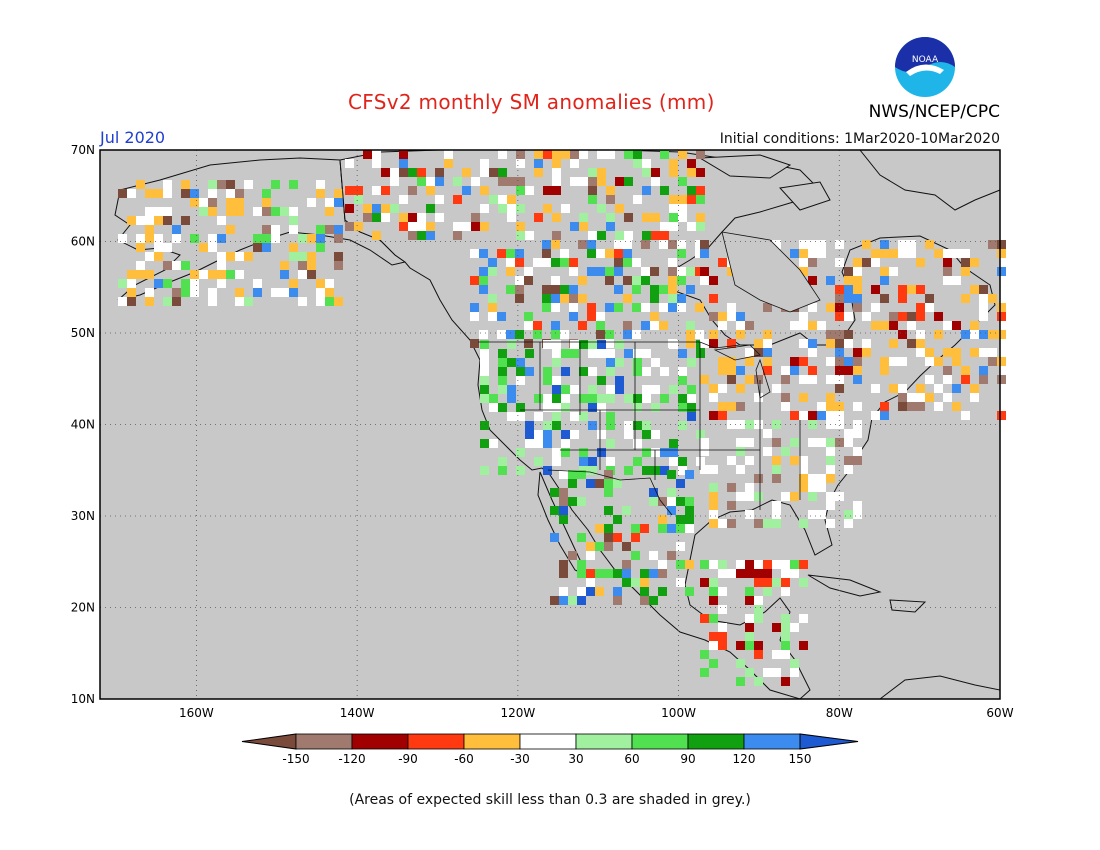 This screenshot has width=1100, height=850. I want to click on lat-tick-label: 40N, so click(83, 425).